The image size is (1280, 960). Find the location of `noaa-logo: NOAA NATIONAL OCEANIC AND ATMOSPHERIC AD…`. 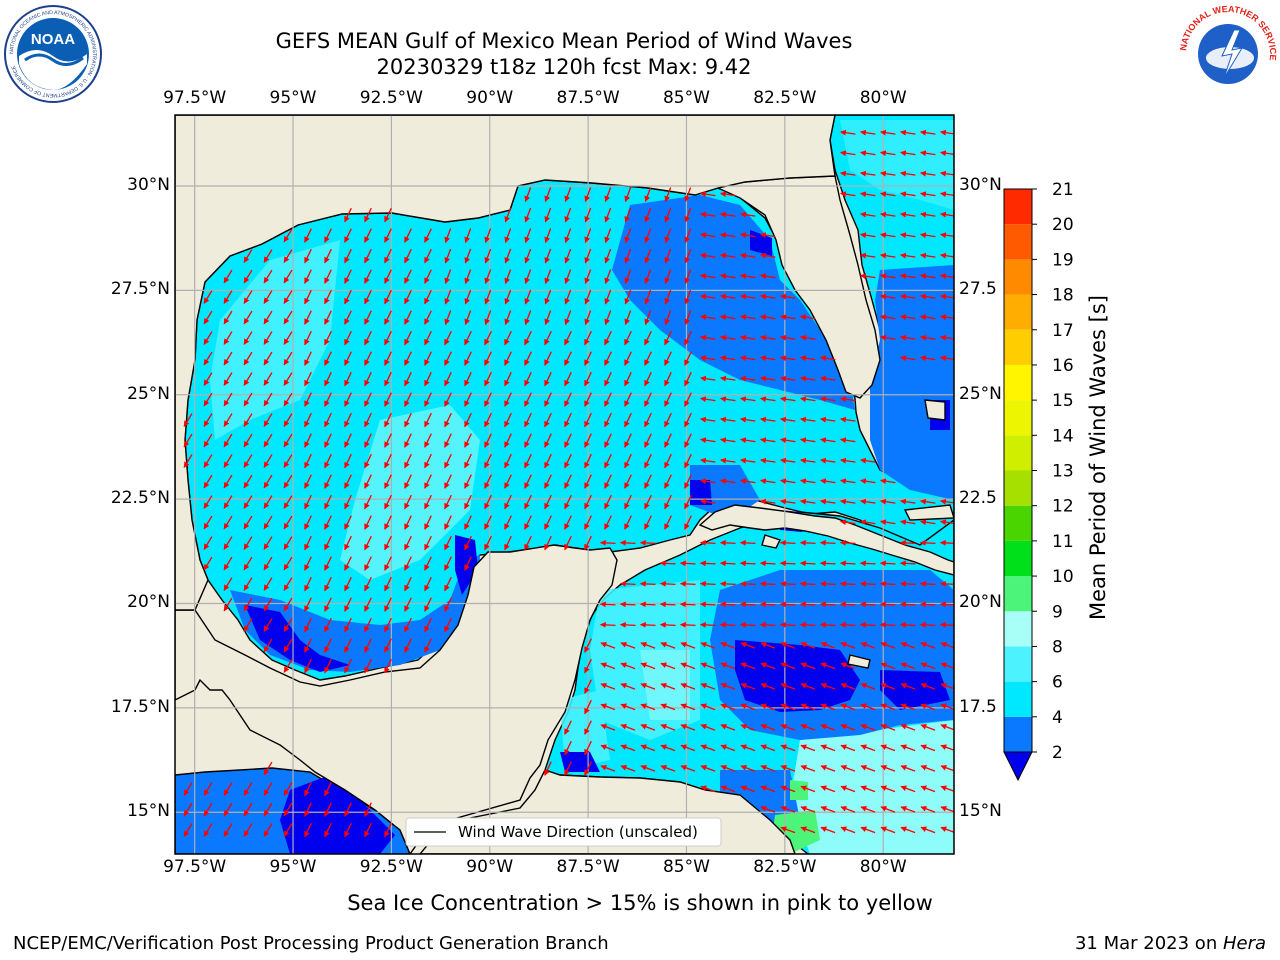

noaa-logo: NOAA NATIONAL OCEANIC AND ATMOSPHERIC AD… is located at coordinates (53, 54).